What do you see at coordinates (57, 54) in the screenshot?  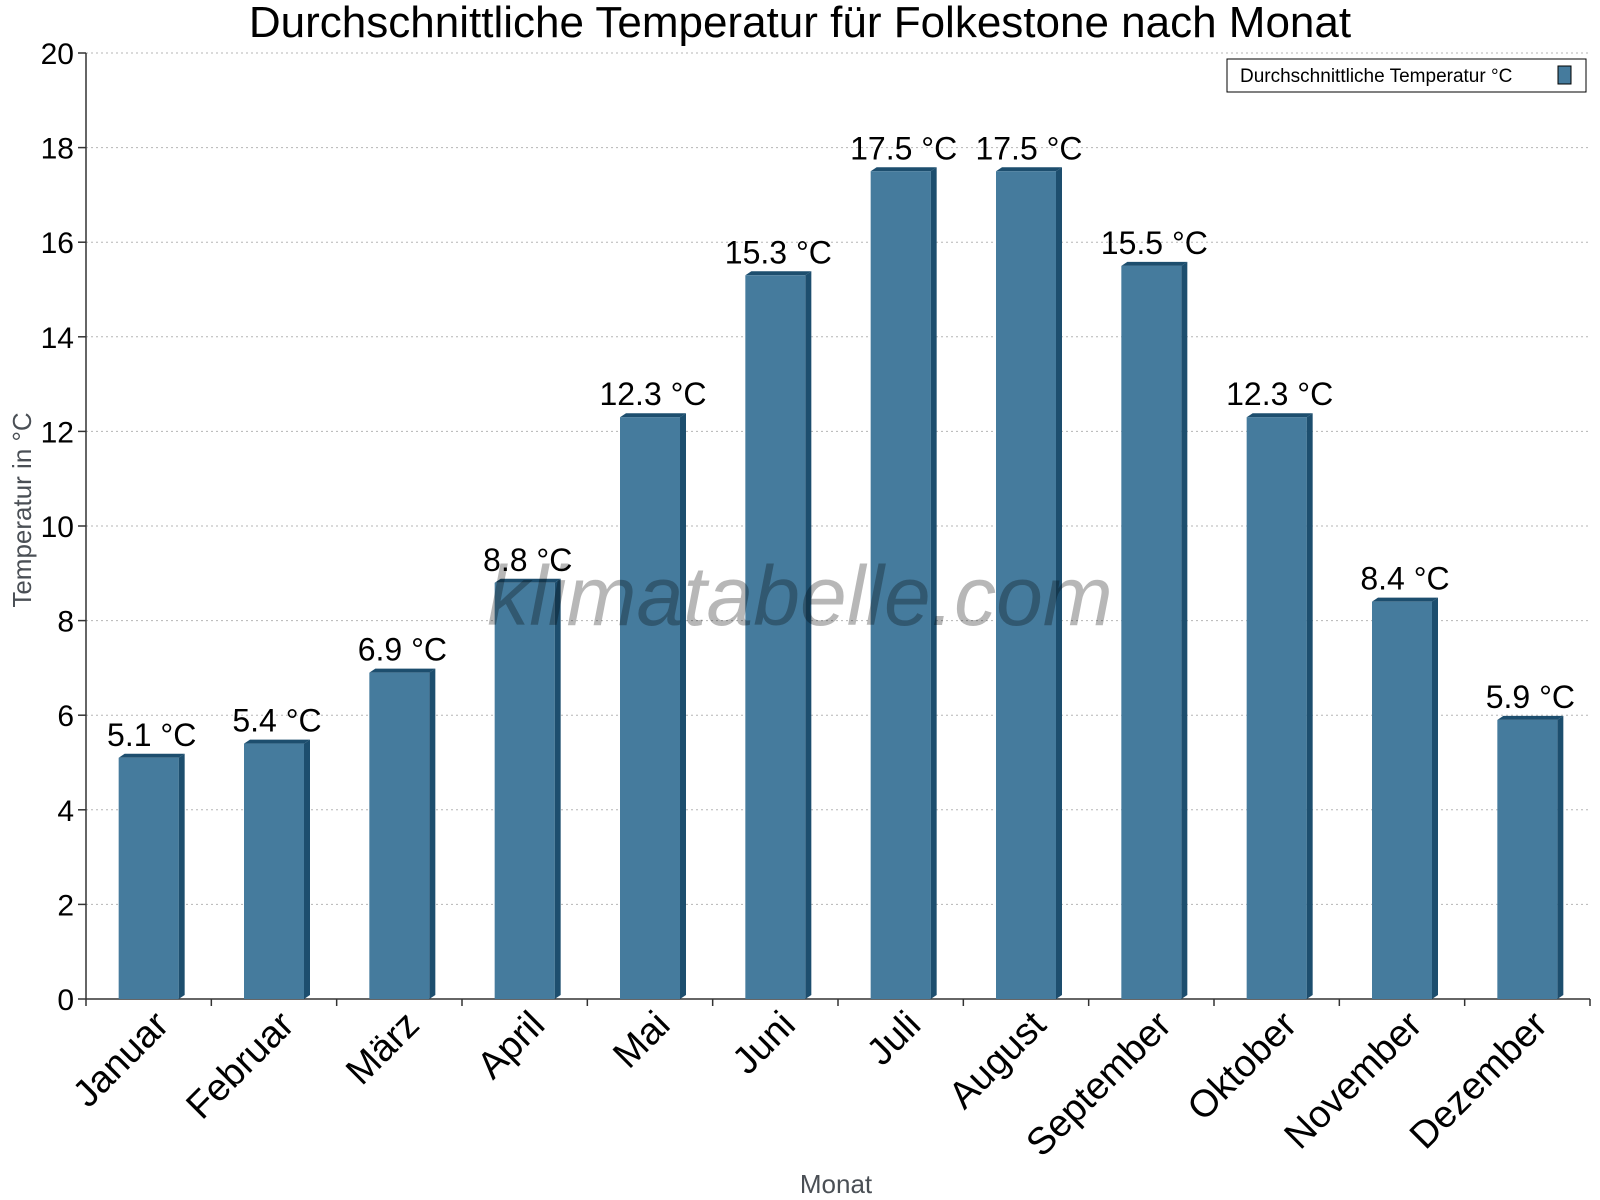 I see `y-tick-label: 20` at bounding box center [57, 54].